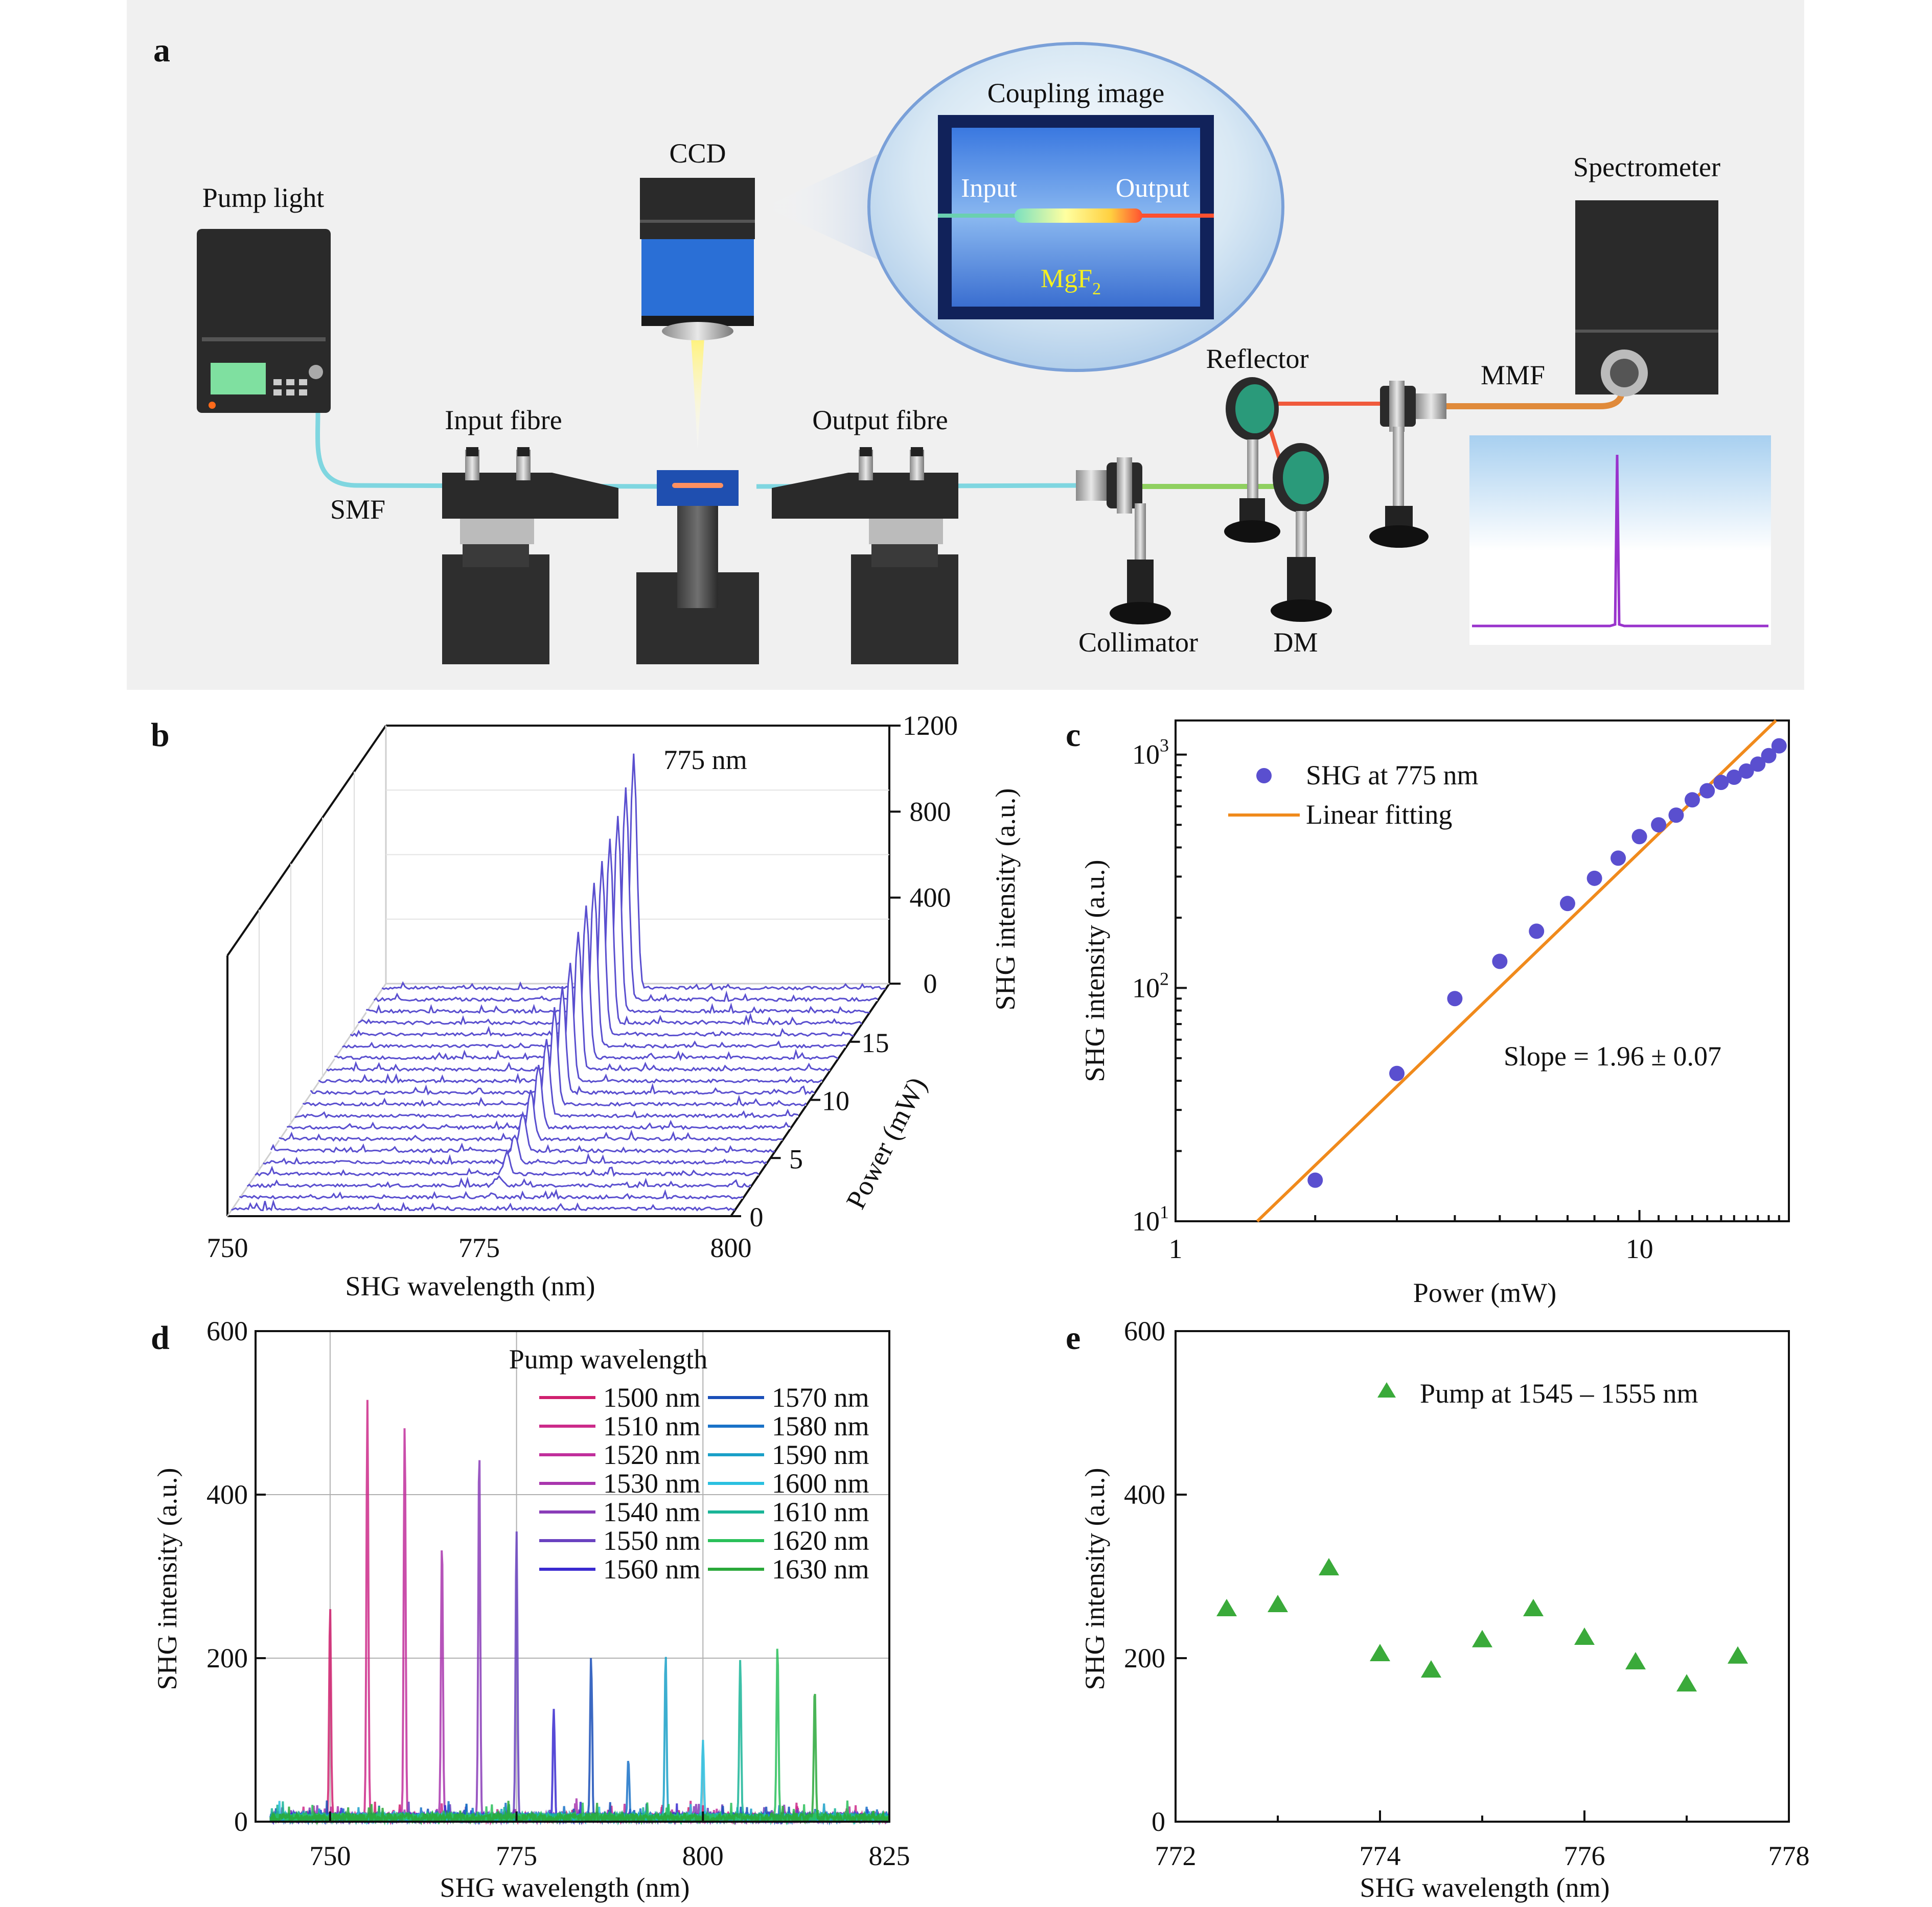 The image size is (1932, 1907). What do you see at coordinates (1176, 1249) in the screenshot?
I see `panel-c-x-tick-label: 1` at bounding box center [1176, 1249].